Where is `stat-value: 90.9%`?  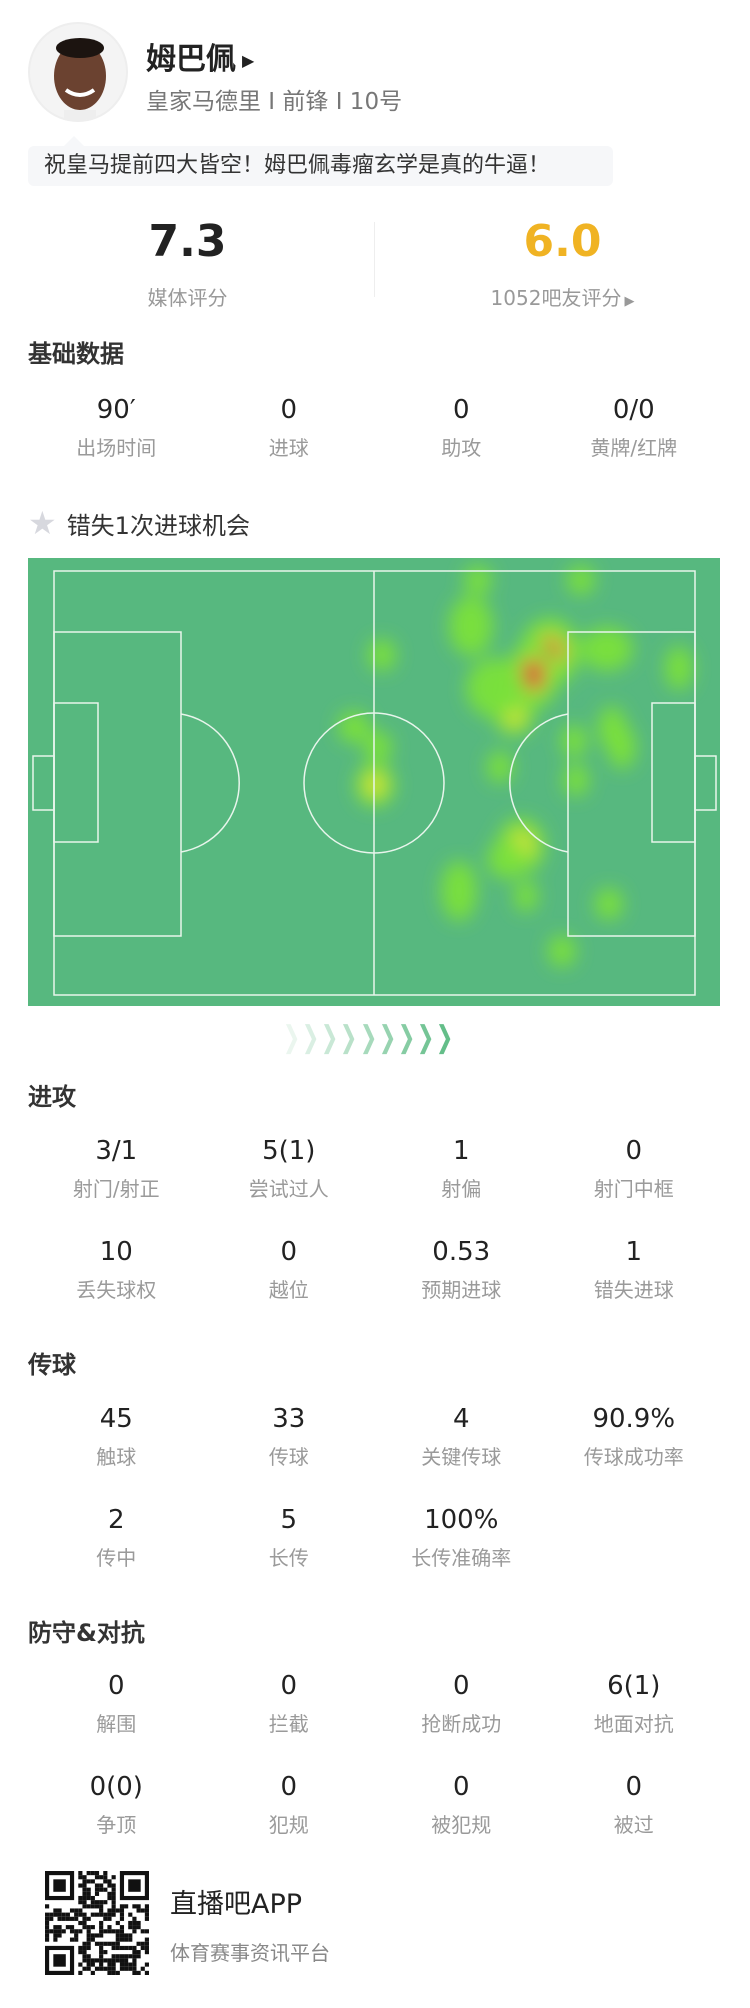 stat-value: 90.9% is located at coordinates (634, 1419).